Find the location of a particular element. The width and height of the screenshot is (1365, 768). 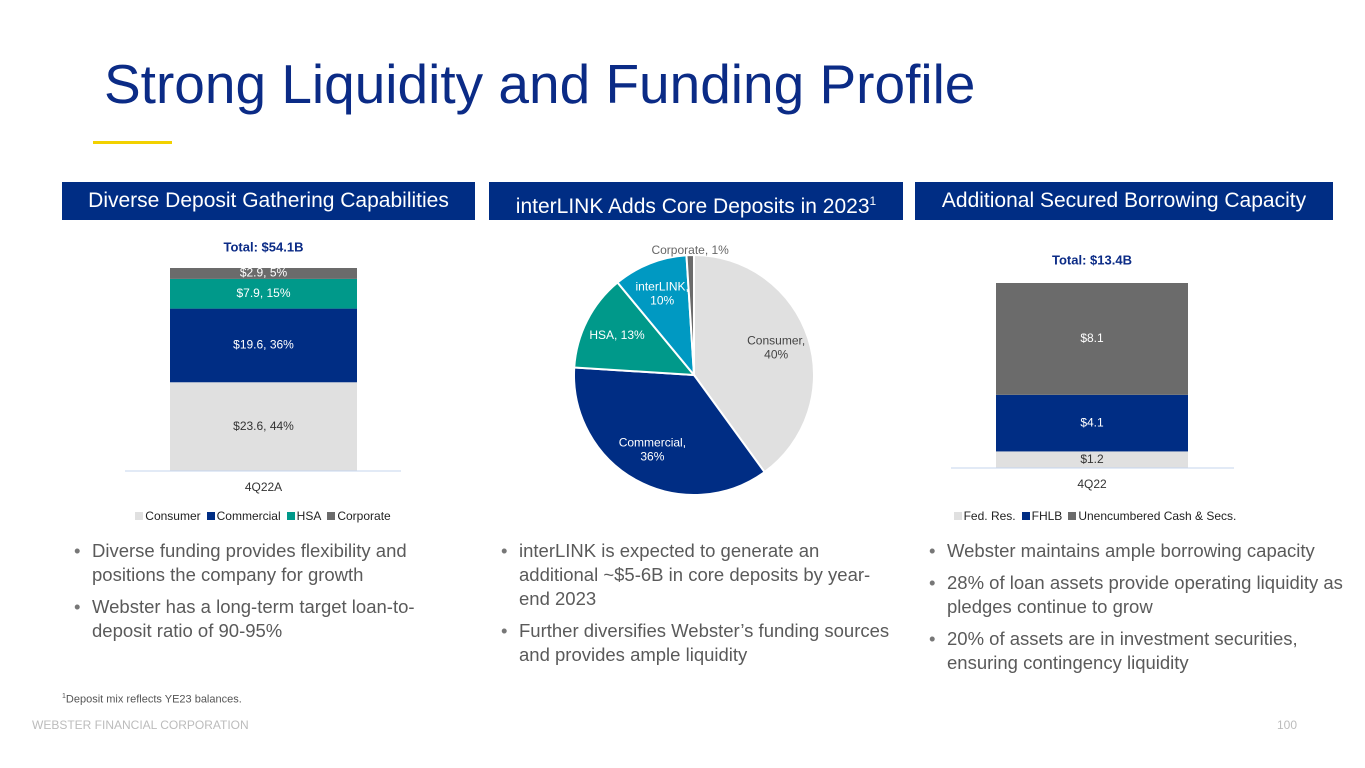

data-label: $1.2 is located at coordinates (1092, 459).